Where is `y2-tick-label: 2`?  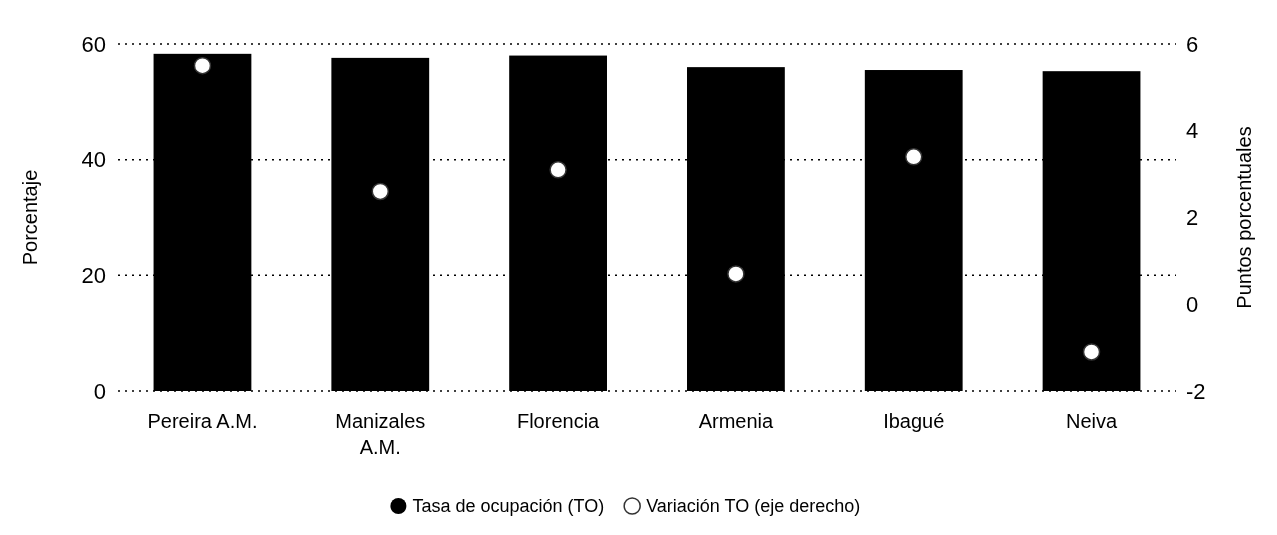
y2-tick-label: 2 is located at coordinates (1192, 217).